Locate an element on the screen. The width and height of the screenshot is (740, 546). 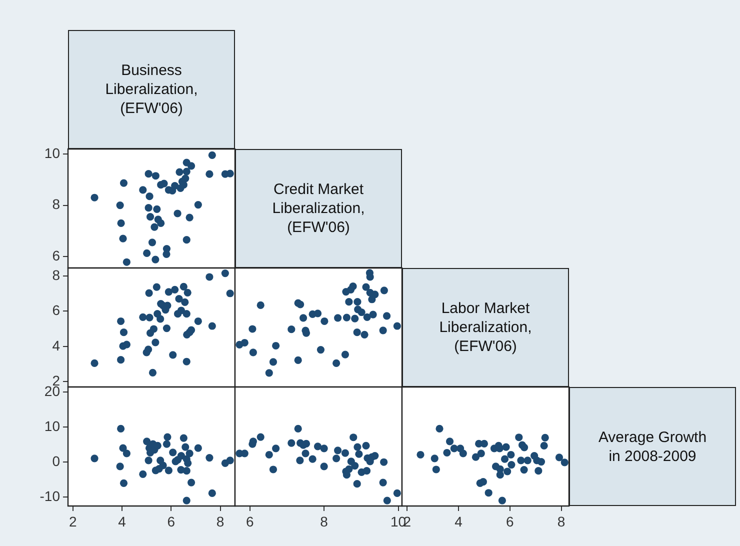
text: Labor Market Liberalization, (EFW'06) is located at coordinates (485, 327).